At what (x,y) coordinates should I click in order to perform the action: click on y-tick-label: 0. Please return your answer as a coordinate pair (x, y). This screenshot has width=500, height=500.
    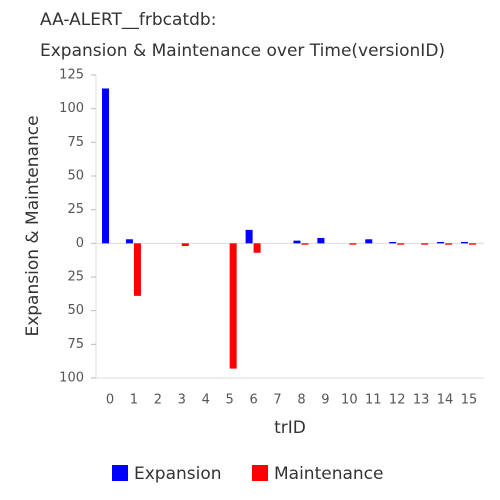
    Looking at the image, I should click on (80, 243).